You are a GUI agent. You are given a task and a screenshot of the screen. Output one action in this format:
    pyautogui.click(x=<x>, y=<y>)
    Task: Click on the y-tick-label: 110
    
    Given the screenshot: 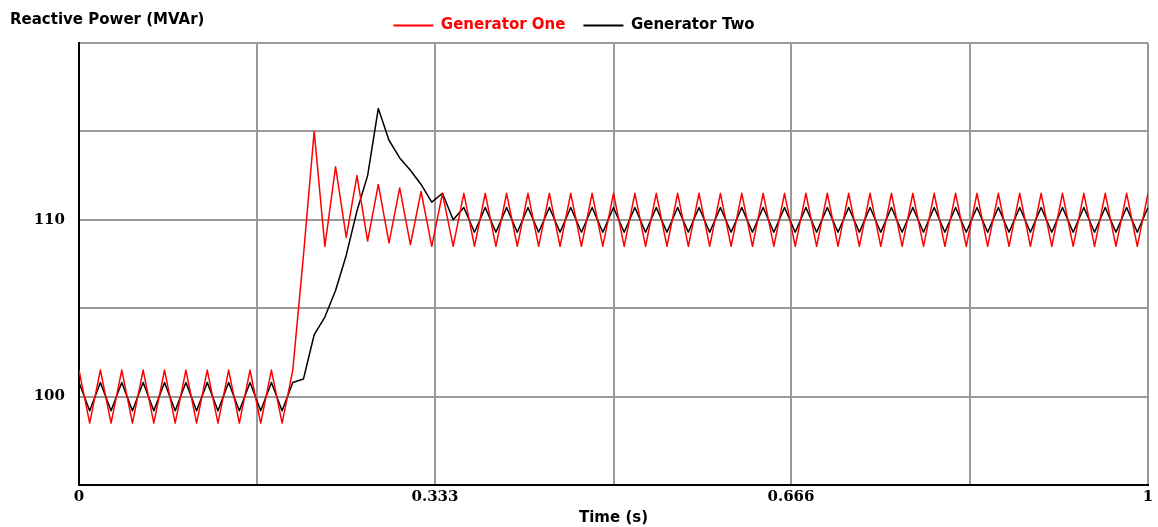 What is the action you would take?
    pyautogui.click(x=49, y=218)
    